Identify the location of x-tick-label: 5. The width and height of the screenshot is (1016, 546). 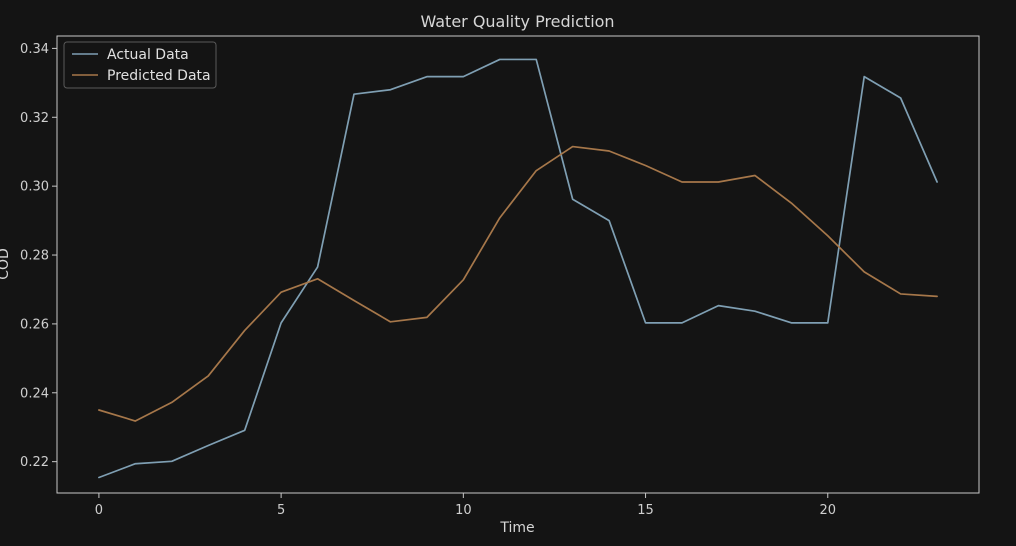
(281, 510).